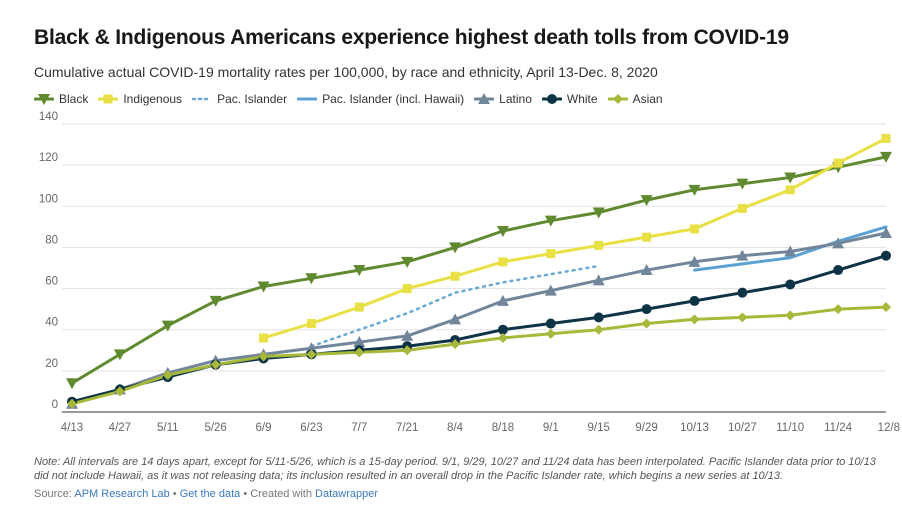 Image resolution: width=902 pixels, height=530 pixels. What do you see at coordinates (503, 428) in the screenshot?
I see `x-tick-label: 8/18` at bounding box center [503, 428].